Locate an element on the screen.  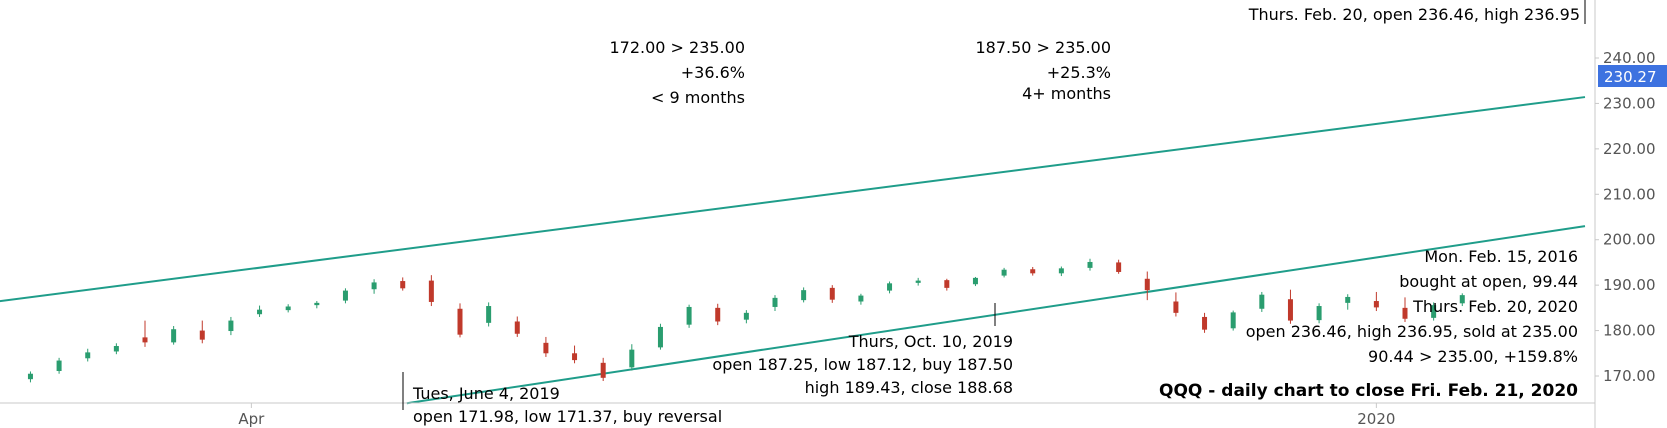
june-note-date: Tues, June 4, 2019 is located at coordinates (486, 393).